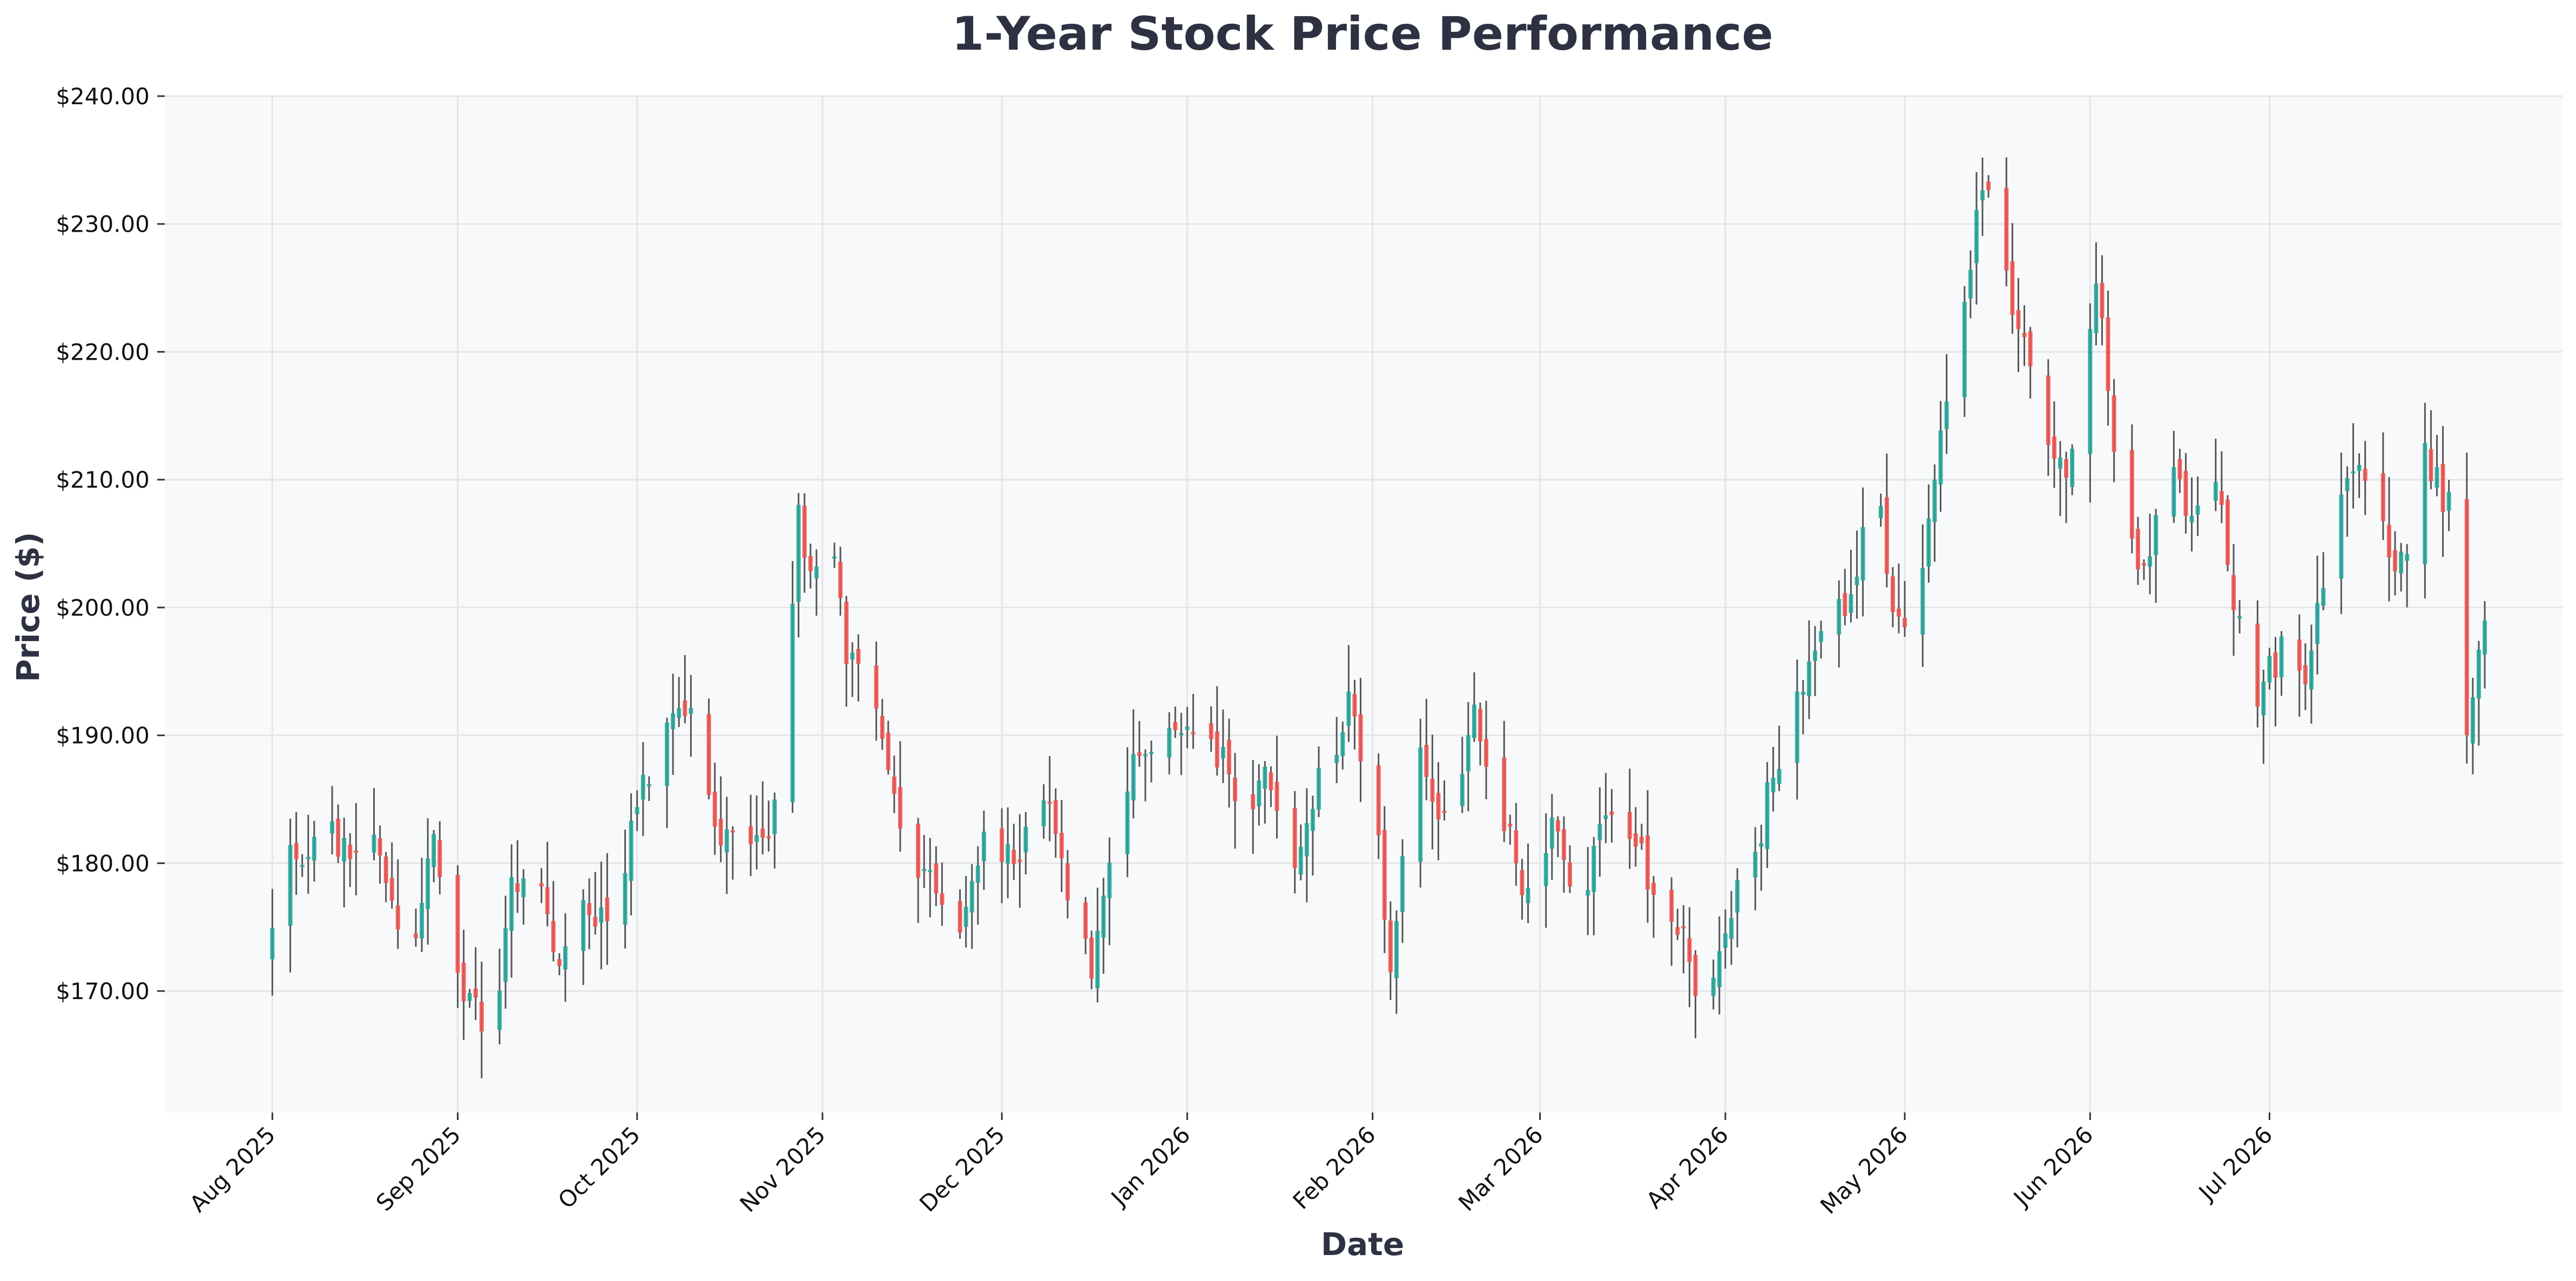  What do you see at coordinates (1362, 34) in the screenshot?
I see `chart-title: 1-Year Stock Price Performance` at bounding box center [1362, 34].